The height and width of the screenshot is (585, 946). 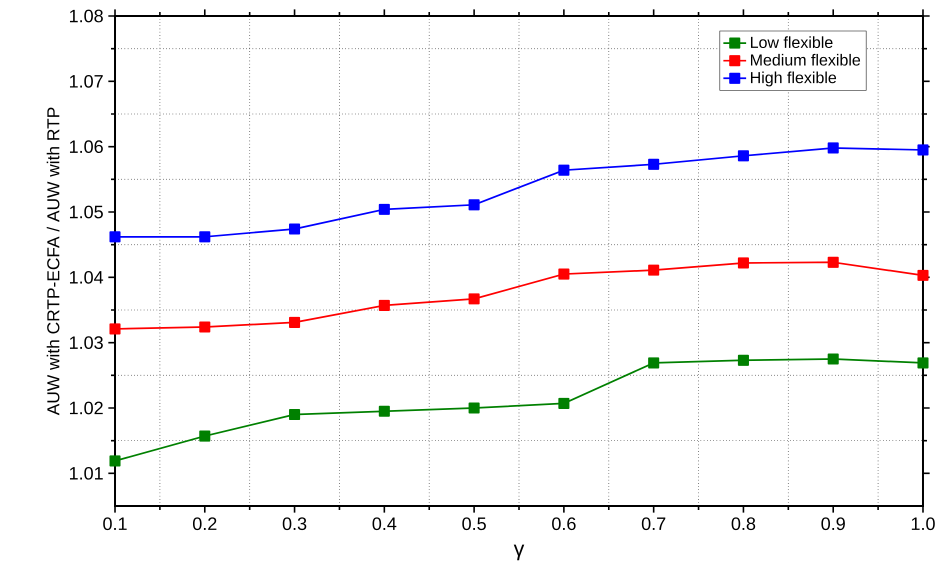 What do you see at coordinates (86, 343) in the screenshot?
I see `y-tick-label: 1.03` at bounding box center [86, 343].